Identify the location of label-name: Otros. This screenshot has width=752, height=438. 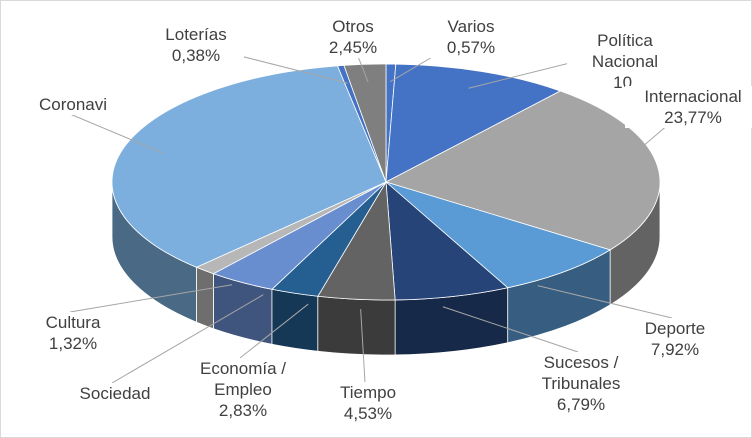
(353, 26).